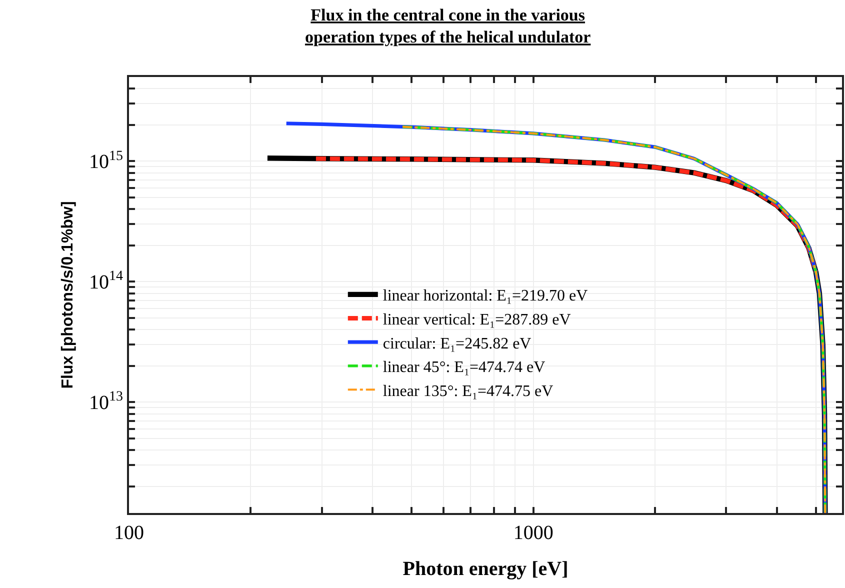  What do you see at coordinates (477, 320) in the screenshot?
I see `legend-label: linear vertical: E₁=287.89 eV` at bounding box center [477, 320].